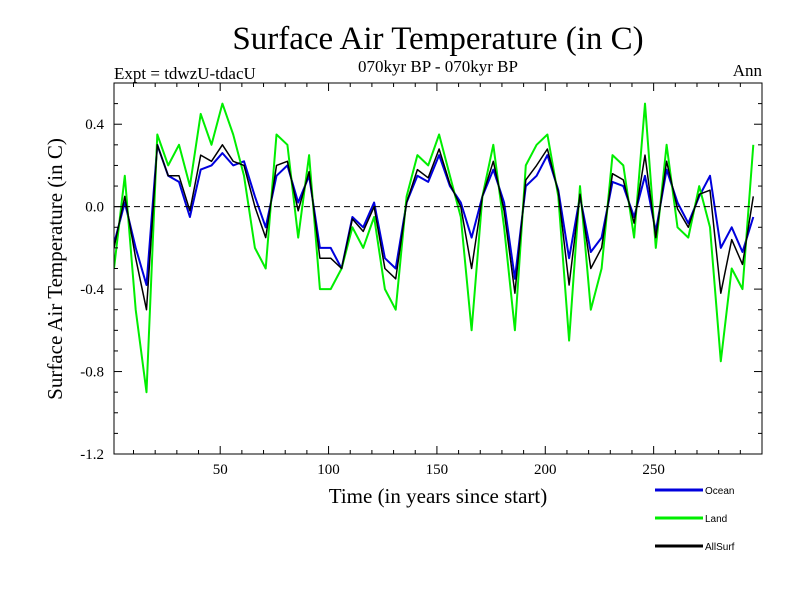 The height and width of the screenshot is (600, 800). I want to click on x-tick-label: 150, so click(437, 470).